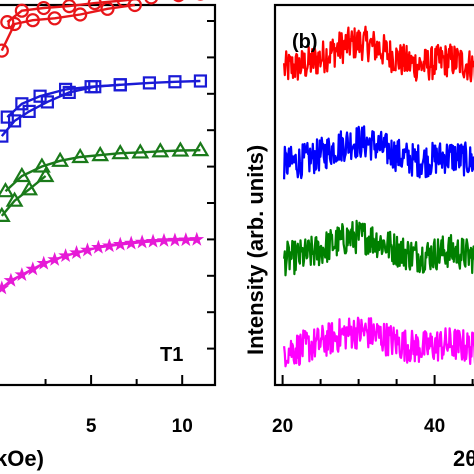 This screenshot has height=474, width=474. What do you see at coordinates (358, 426) in the screenshot?
I see `right-x-tick-labels: 20 40` at bounding box center [358, 426].